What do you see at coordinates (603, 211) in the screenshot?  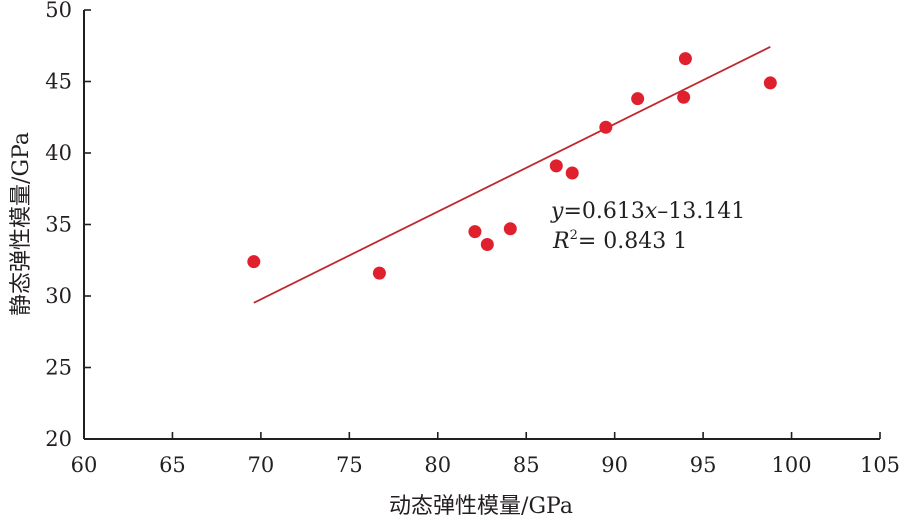 I see `equation-part1: =0.613` at bounding box center [603, 211].